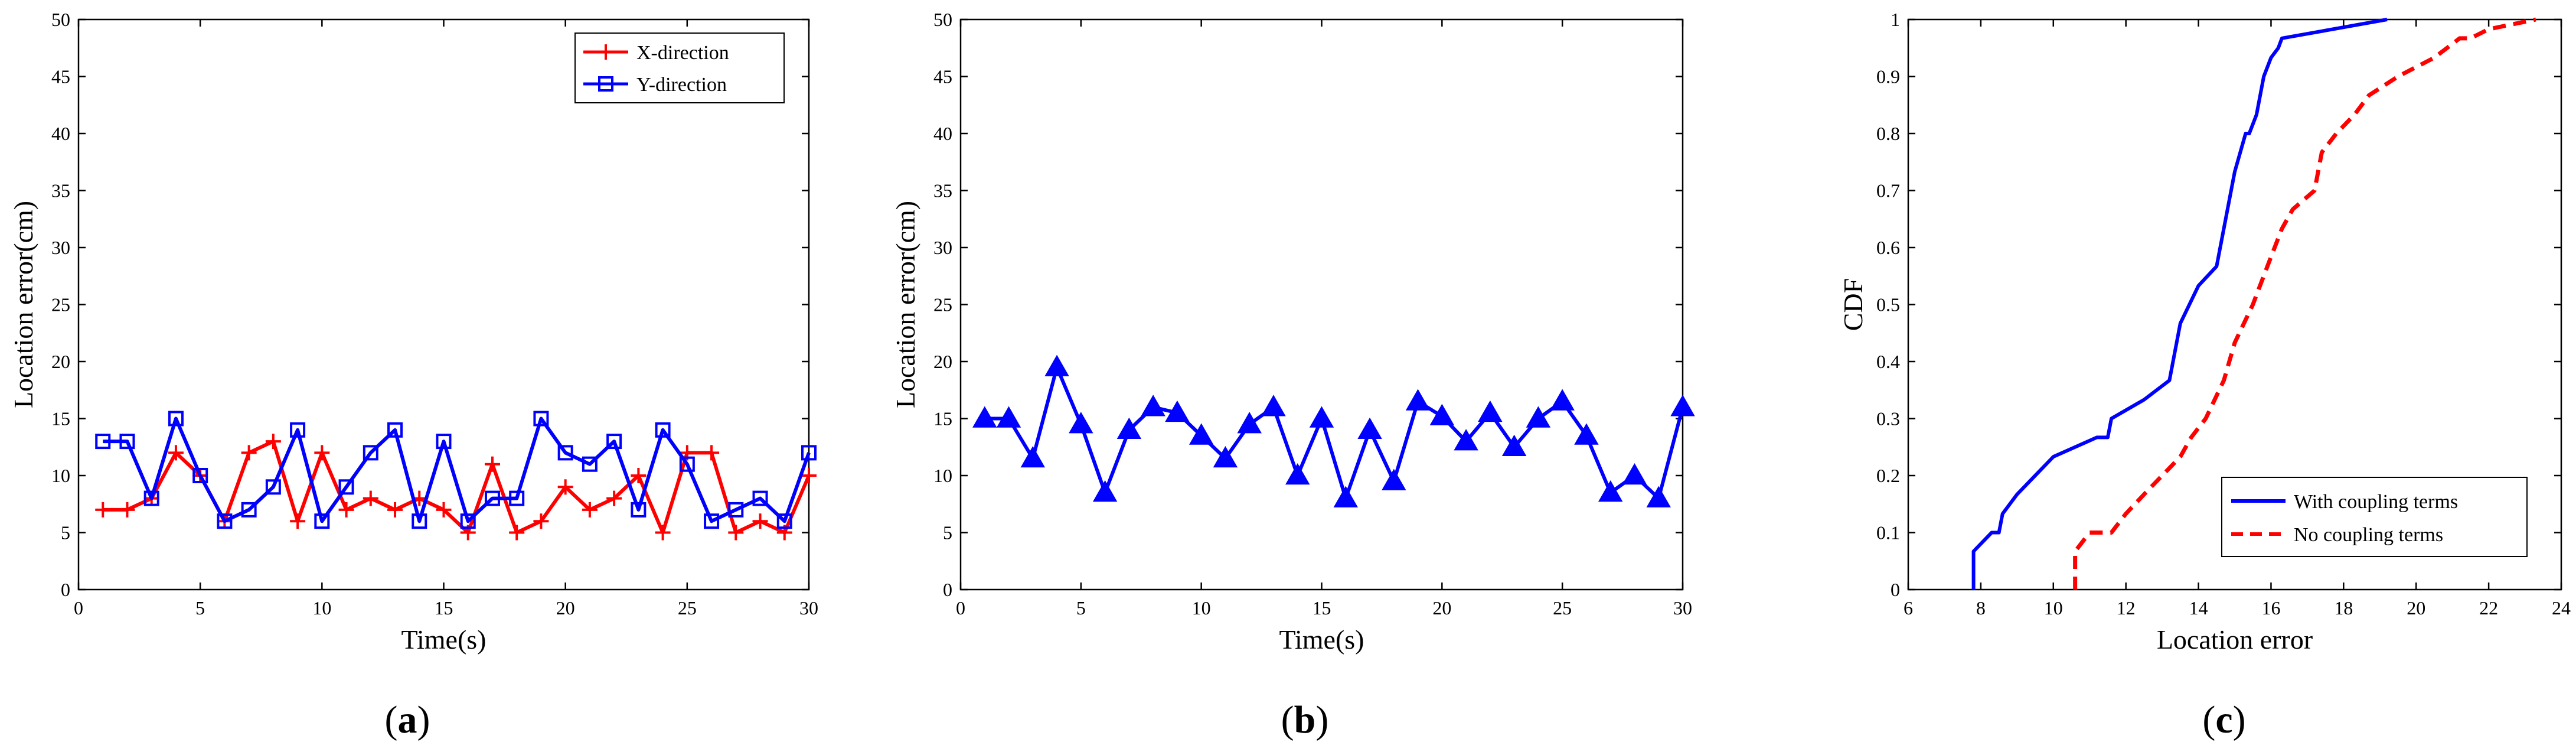 The width and height of the screenshot is (2576, 755). What do you see at coordinates (456, 470) in the screenshot?
I see `series-y-direction` at bounding box center [456, 470].